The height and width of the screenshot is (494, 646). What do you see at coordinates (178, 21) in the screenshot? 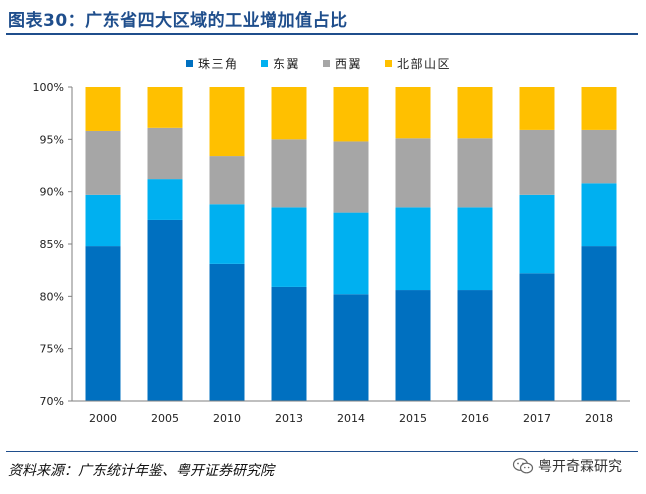
I see `figure-title: 图表30：广东省四大区域的工业增加值占比` at bounding box center [178, 21].